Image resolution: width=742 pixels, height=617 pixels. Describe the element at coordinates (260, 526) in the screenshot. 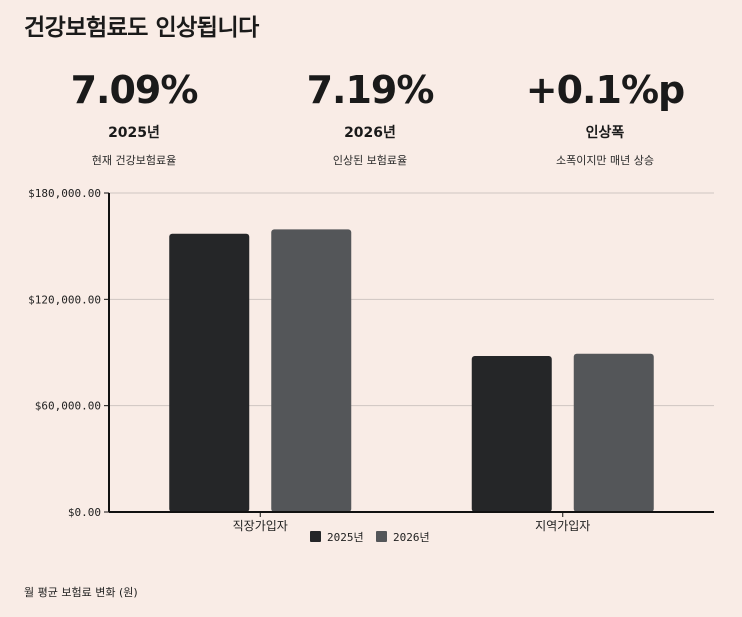

I see `x-tick-label: 직장가입자` at that location.